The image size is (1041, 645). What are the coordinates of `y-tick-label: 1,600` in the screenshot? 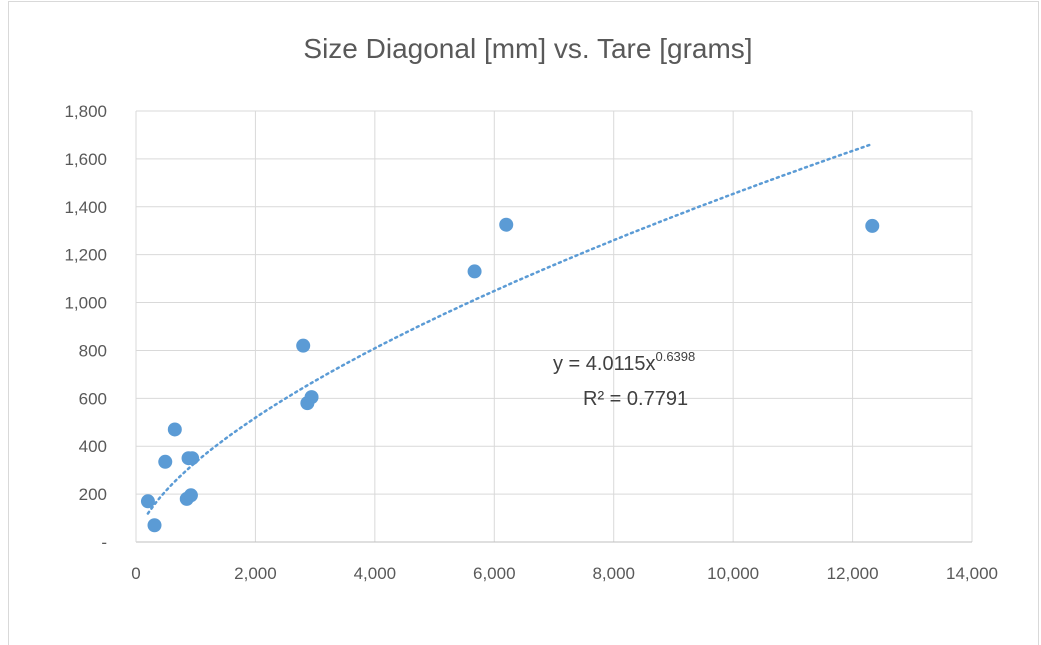 It's located at (85, 159).